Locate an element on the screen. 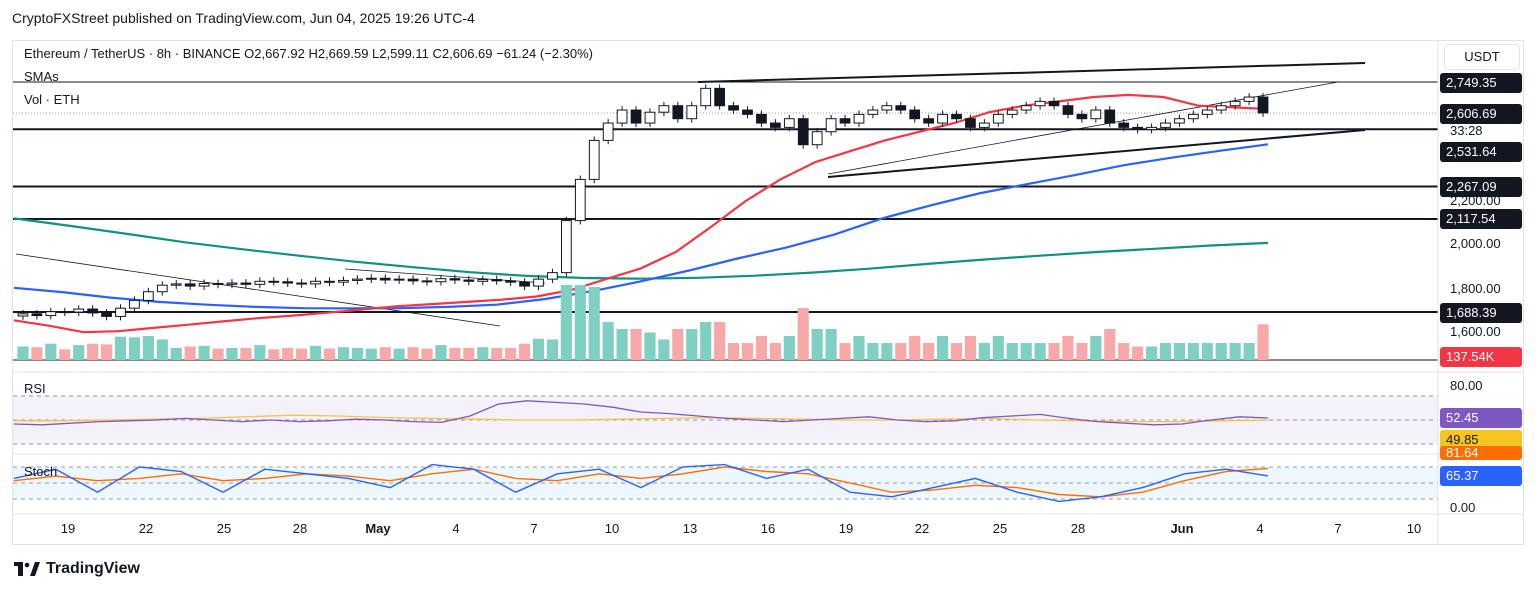  x-tick-label: 19 is located at coordinates (68, 528).